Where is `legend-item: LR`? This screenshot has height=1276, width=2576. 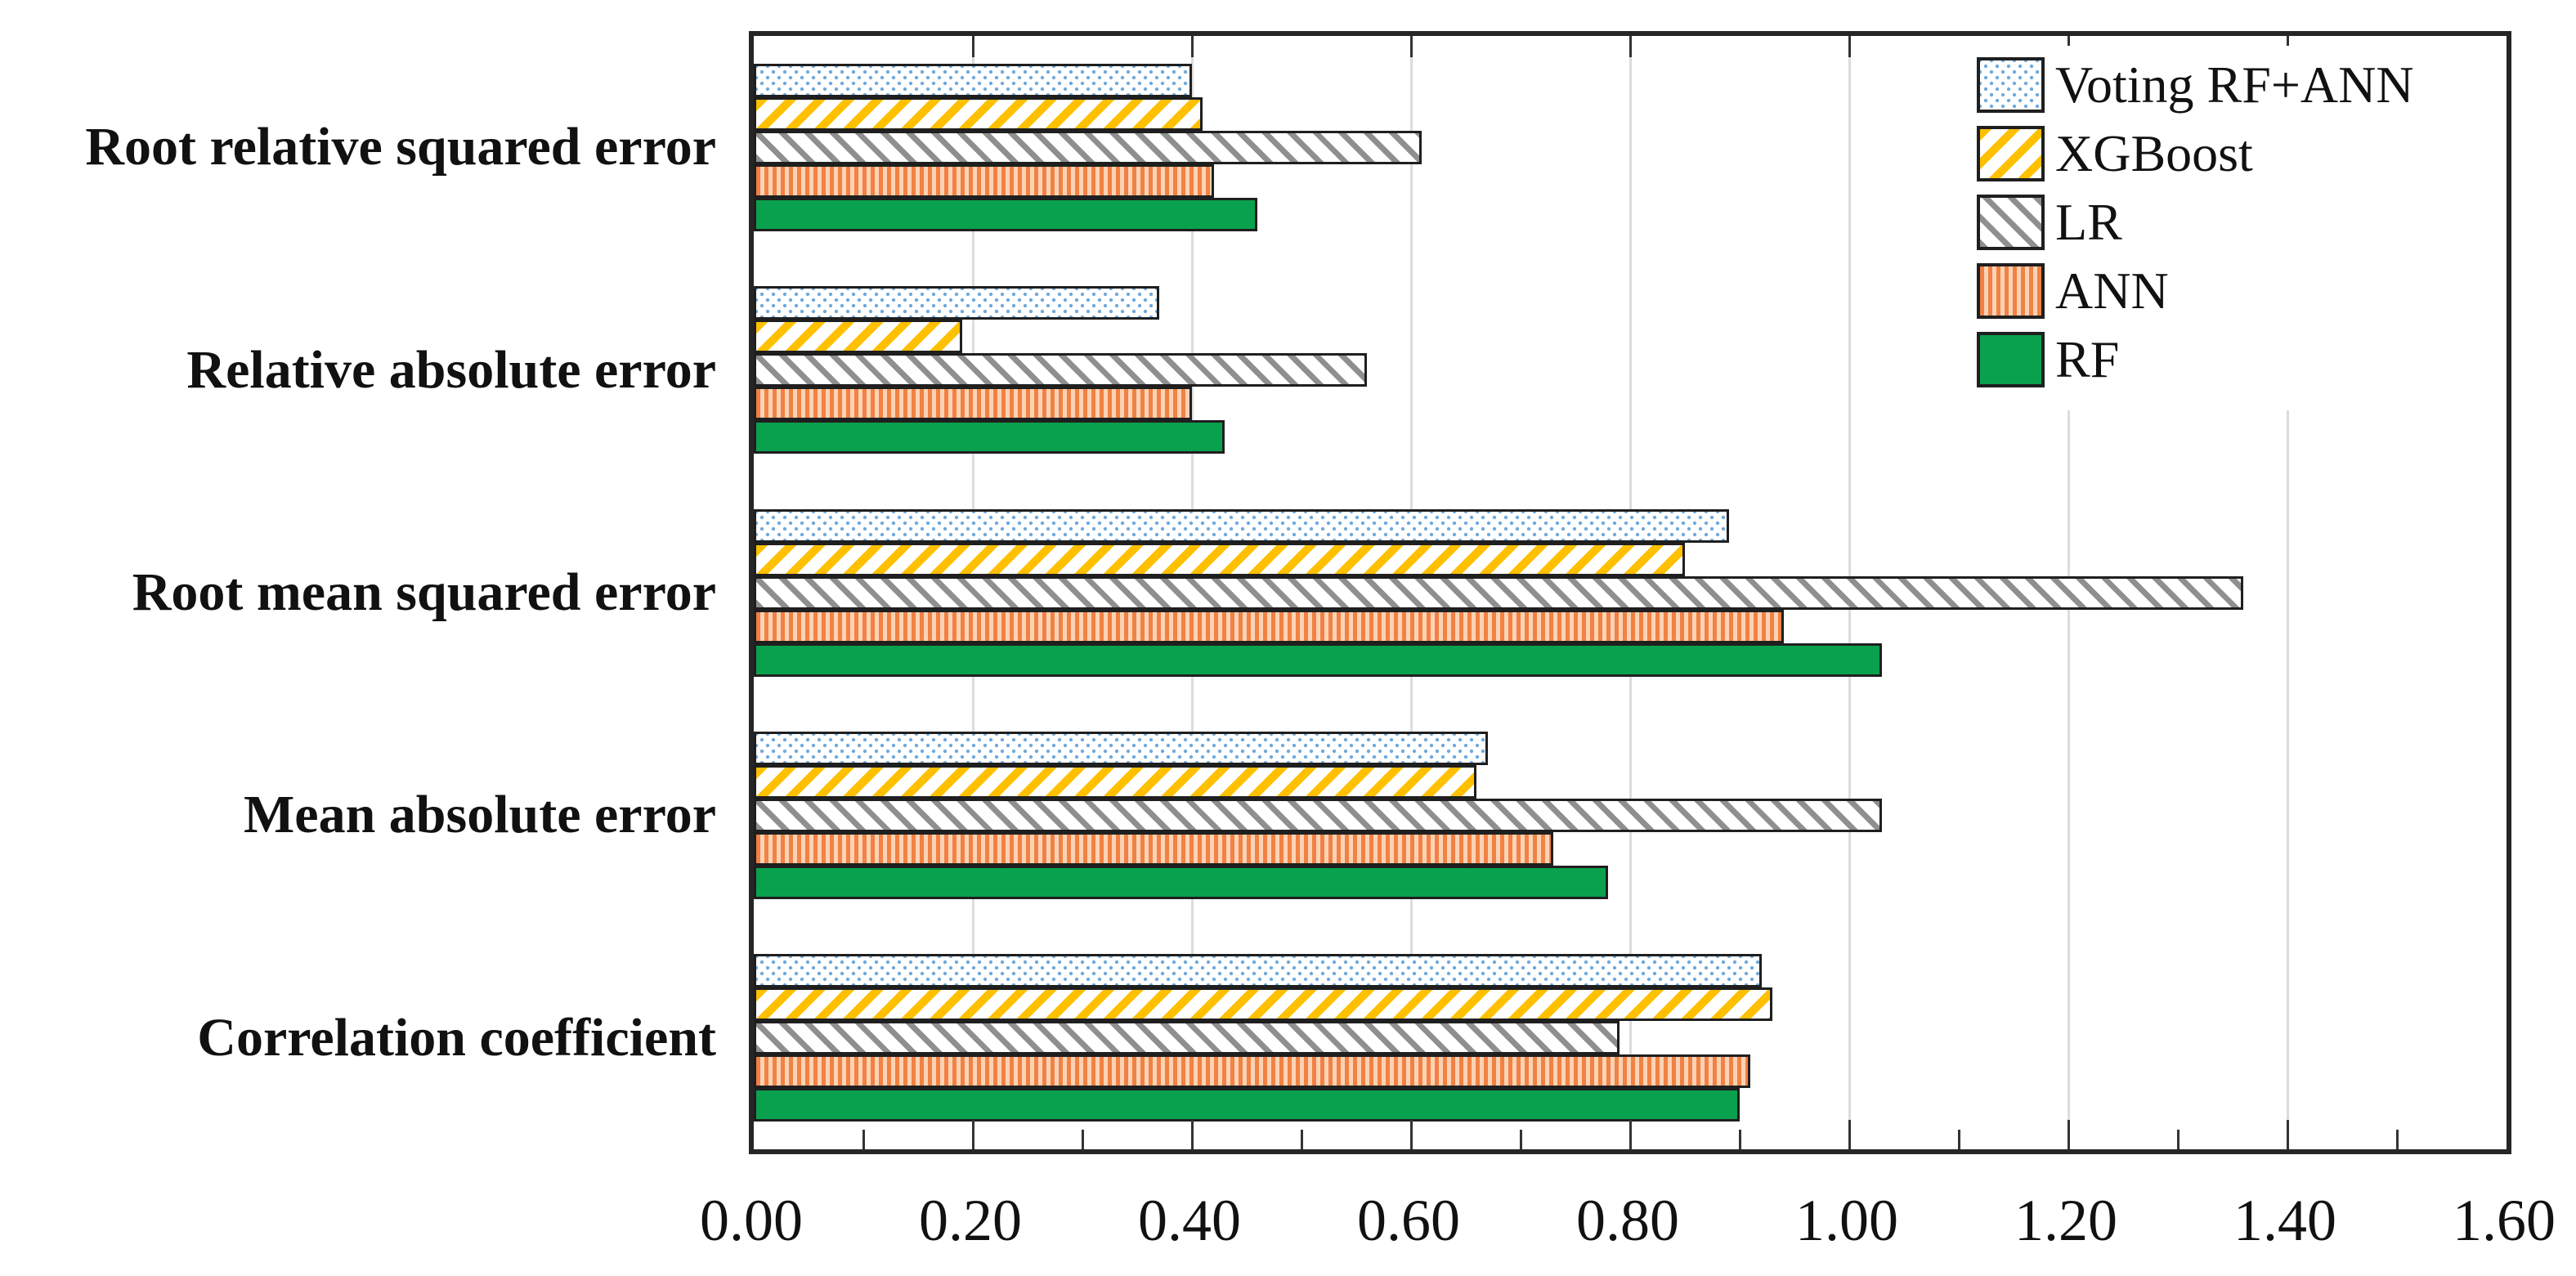 legend-item: LR is located at coordinates (2239, 222).